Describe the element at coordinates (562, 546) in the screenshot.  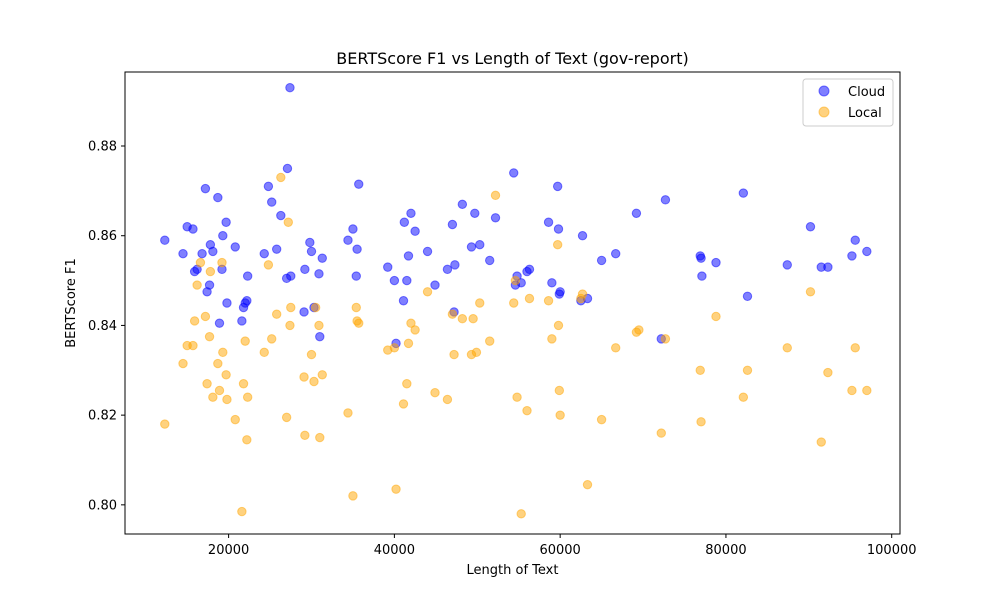
I see `x-axis: 20000 40000 60000 80000 100000` at that location.